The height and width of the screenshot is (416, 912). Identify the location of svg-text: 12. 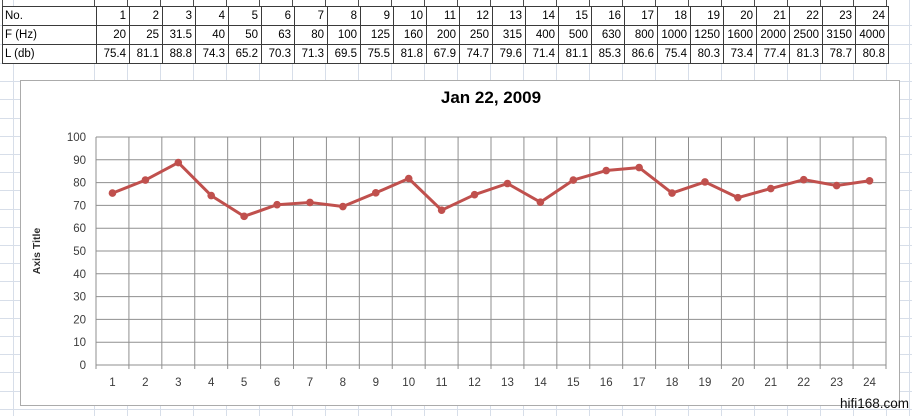
(474, 383).